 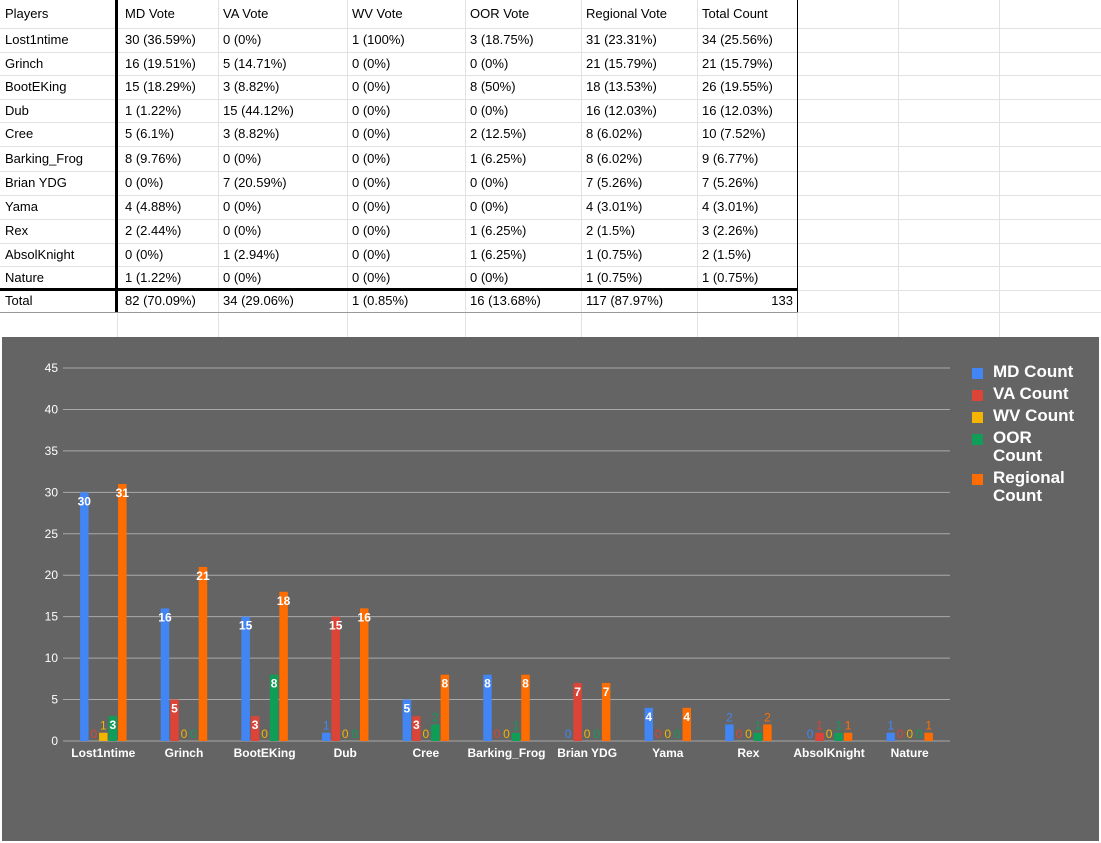 What do you see at coordinates (54, 700) in the screenshot?
I see `y-tick-label: 5` at bounding box center [54, 700].